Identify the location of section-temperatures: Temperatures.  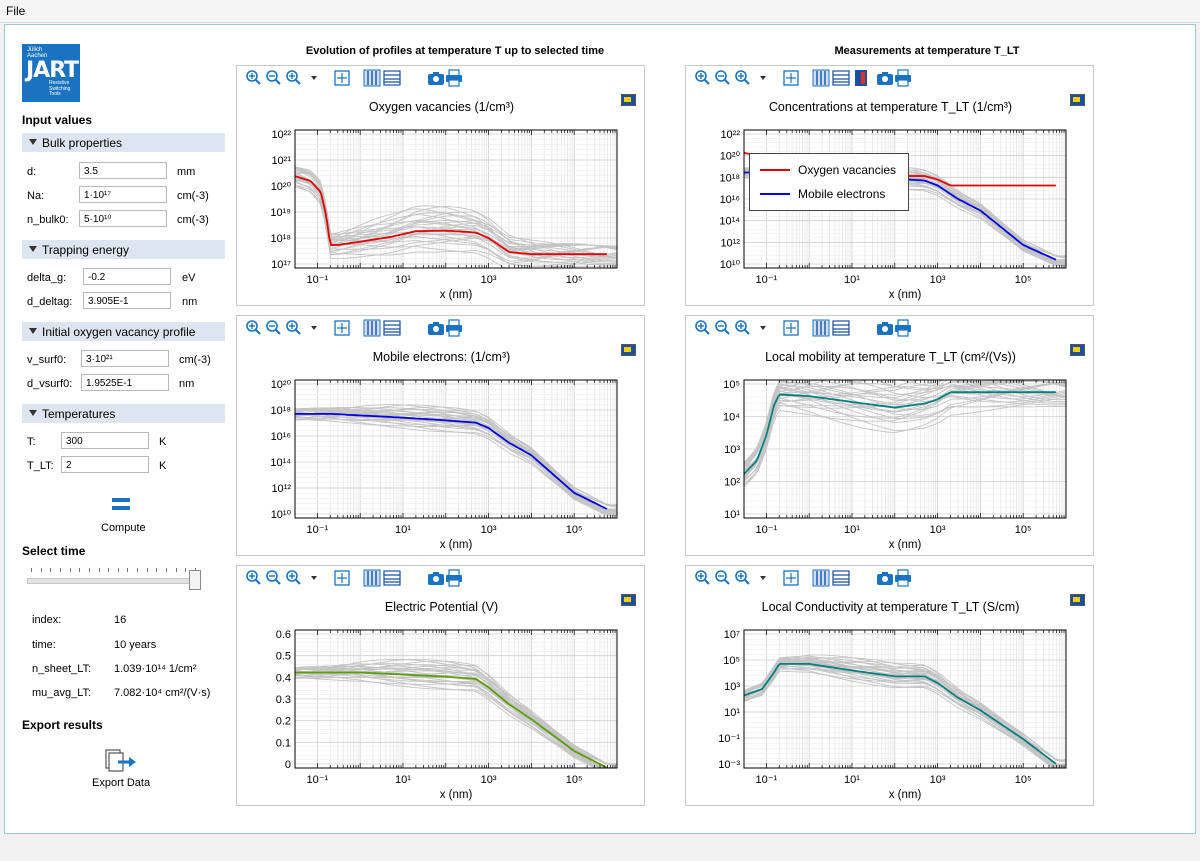
(123, 413).